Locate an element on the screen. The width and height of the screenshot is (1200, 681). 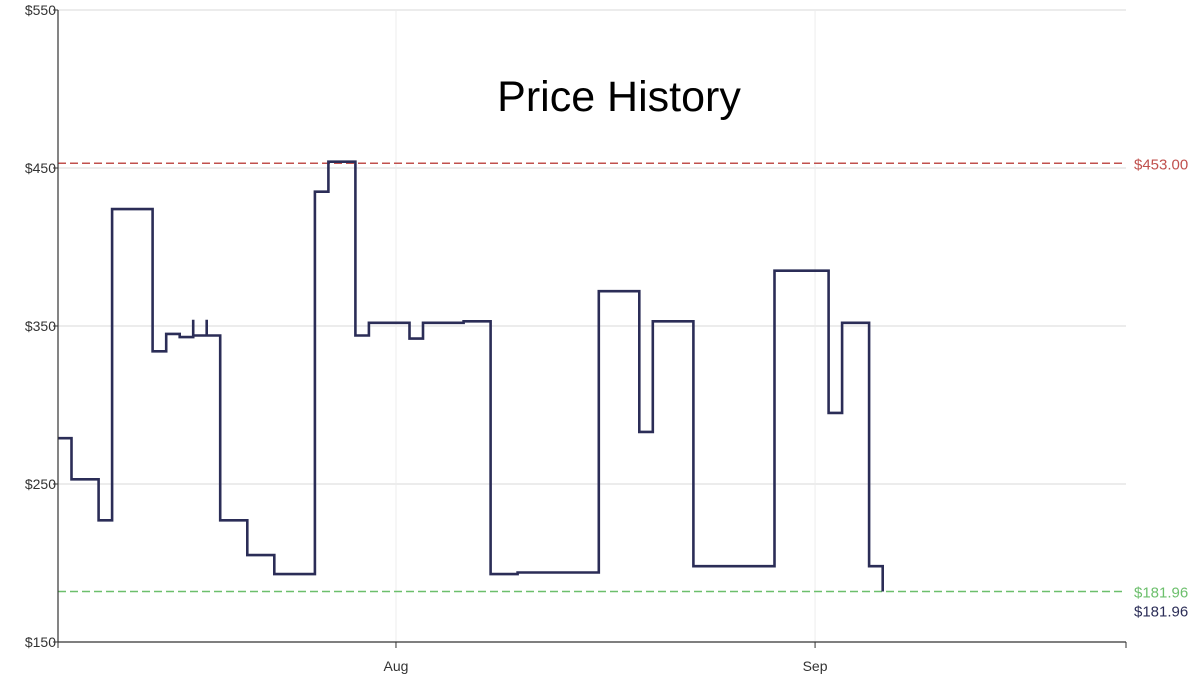
x-tick-label: Sep is located at coordinates (815, 666).